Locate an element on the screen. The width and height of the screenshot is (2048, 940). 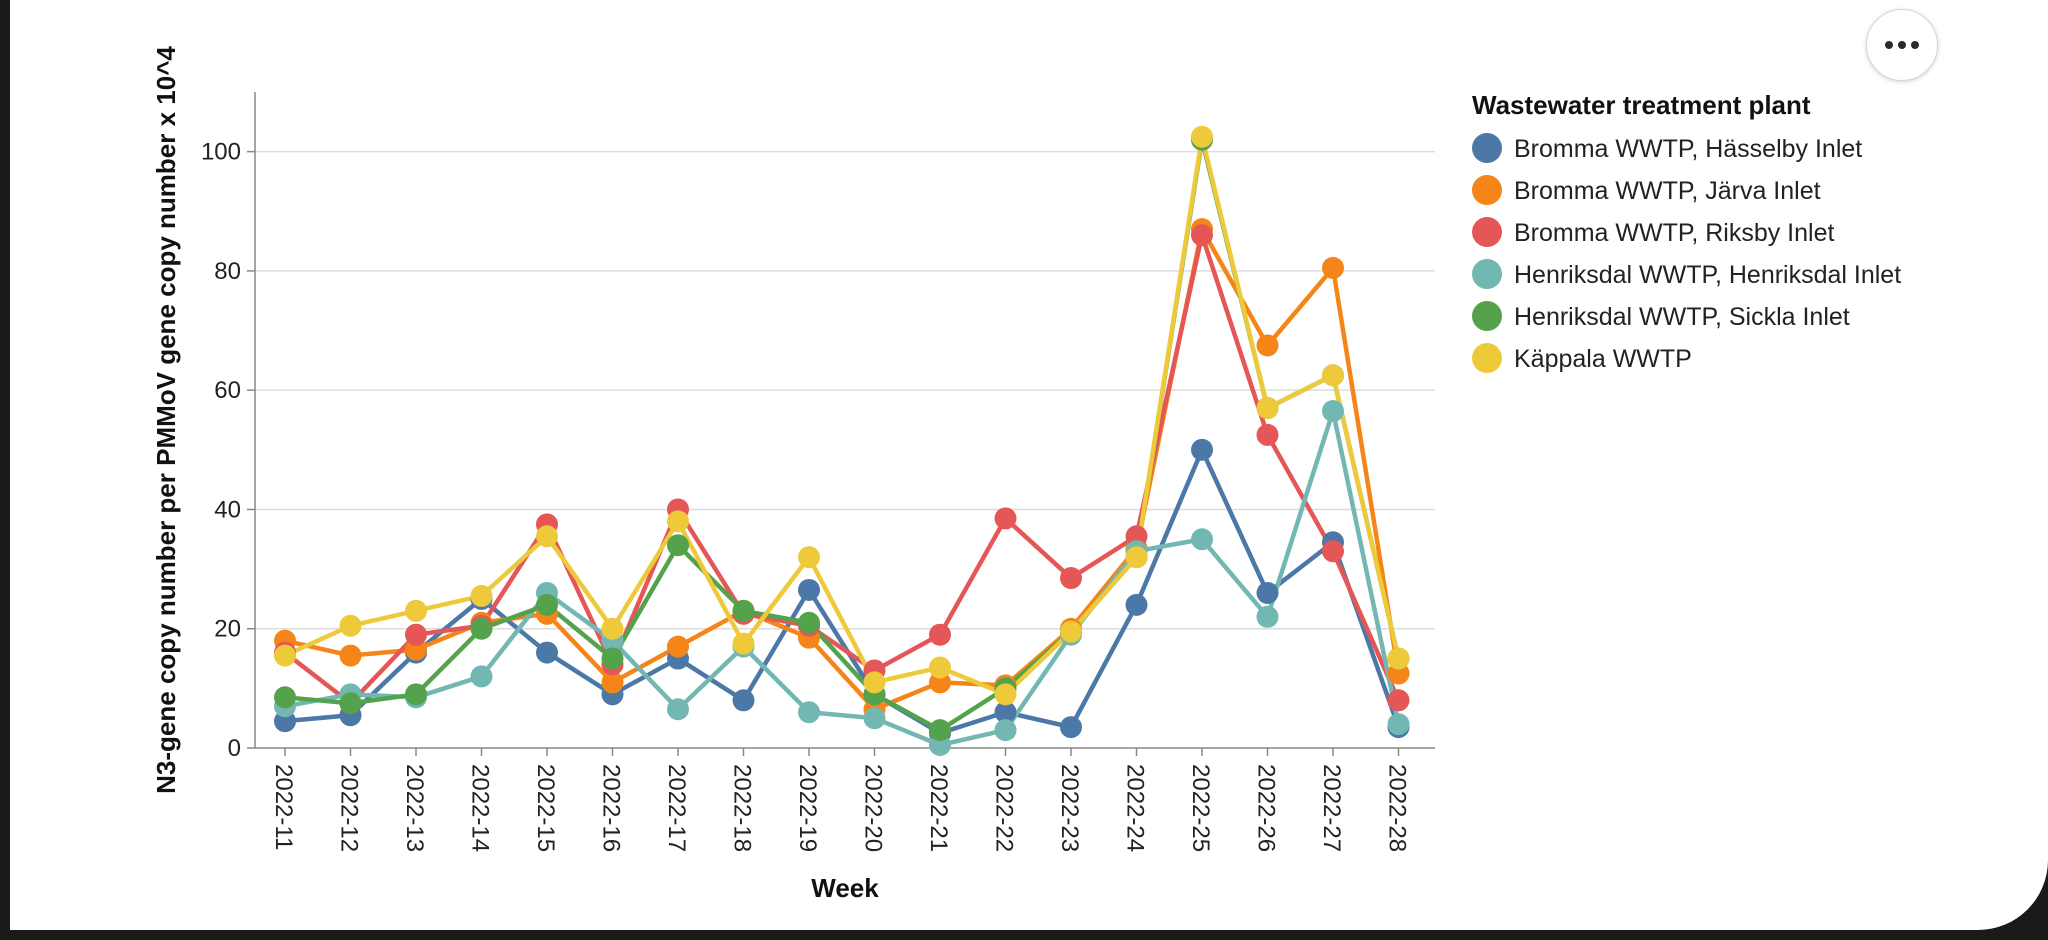
x-tick-label: 2022-21 is located at coordinates (938, 808).